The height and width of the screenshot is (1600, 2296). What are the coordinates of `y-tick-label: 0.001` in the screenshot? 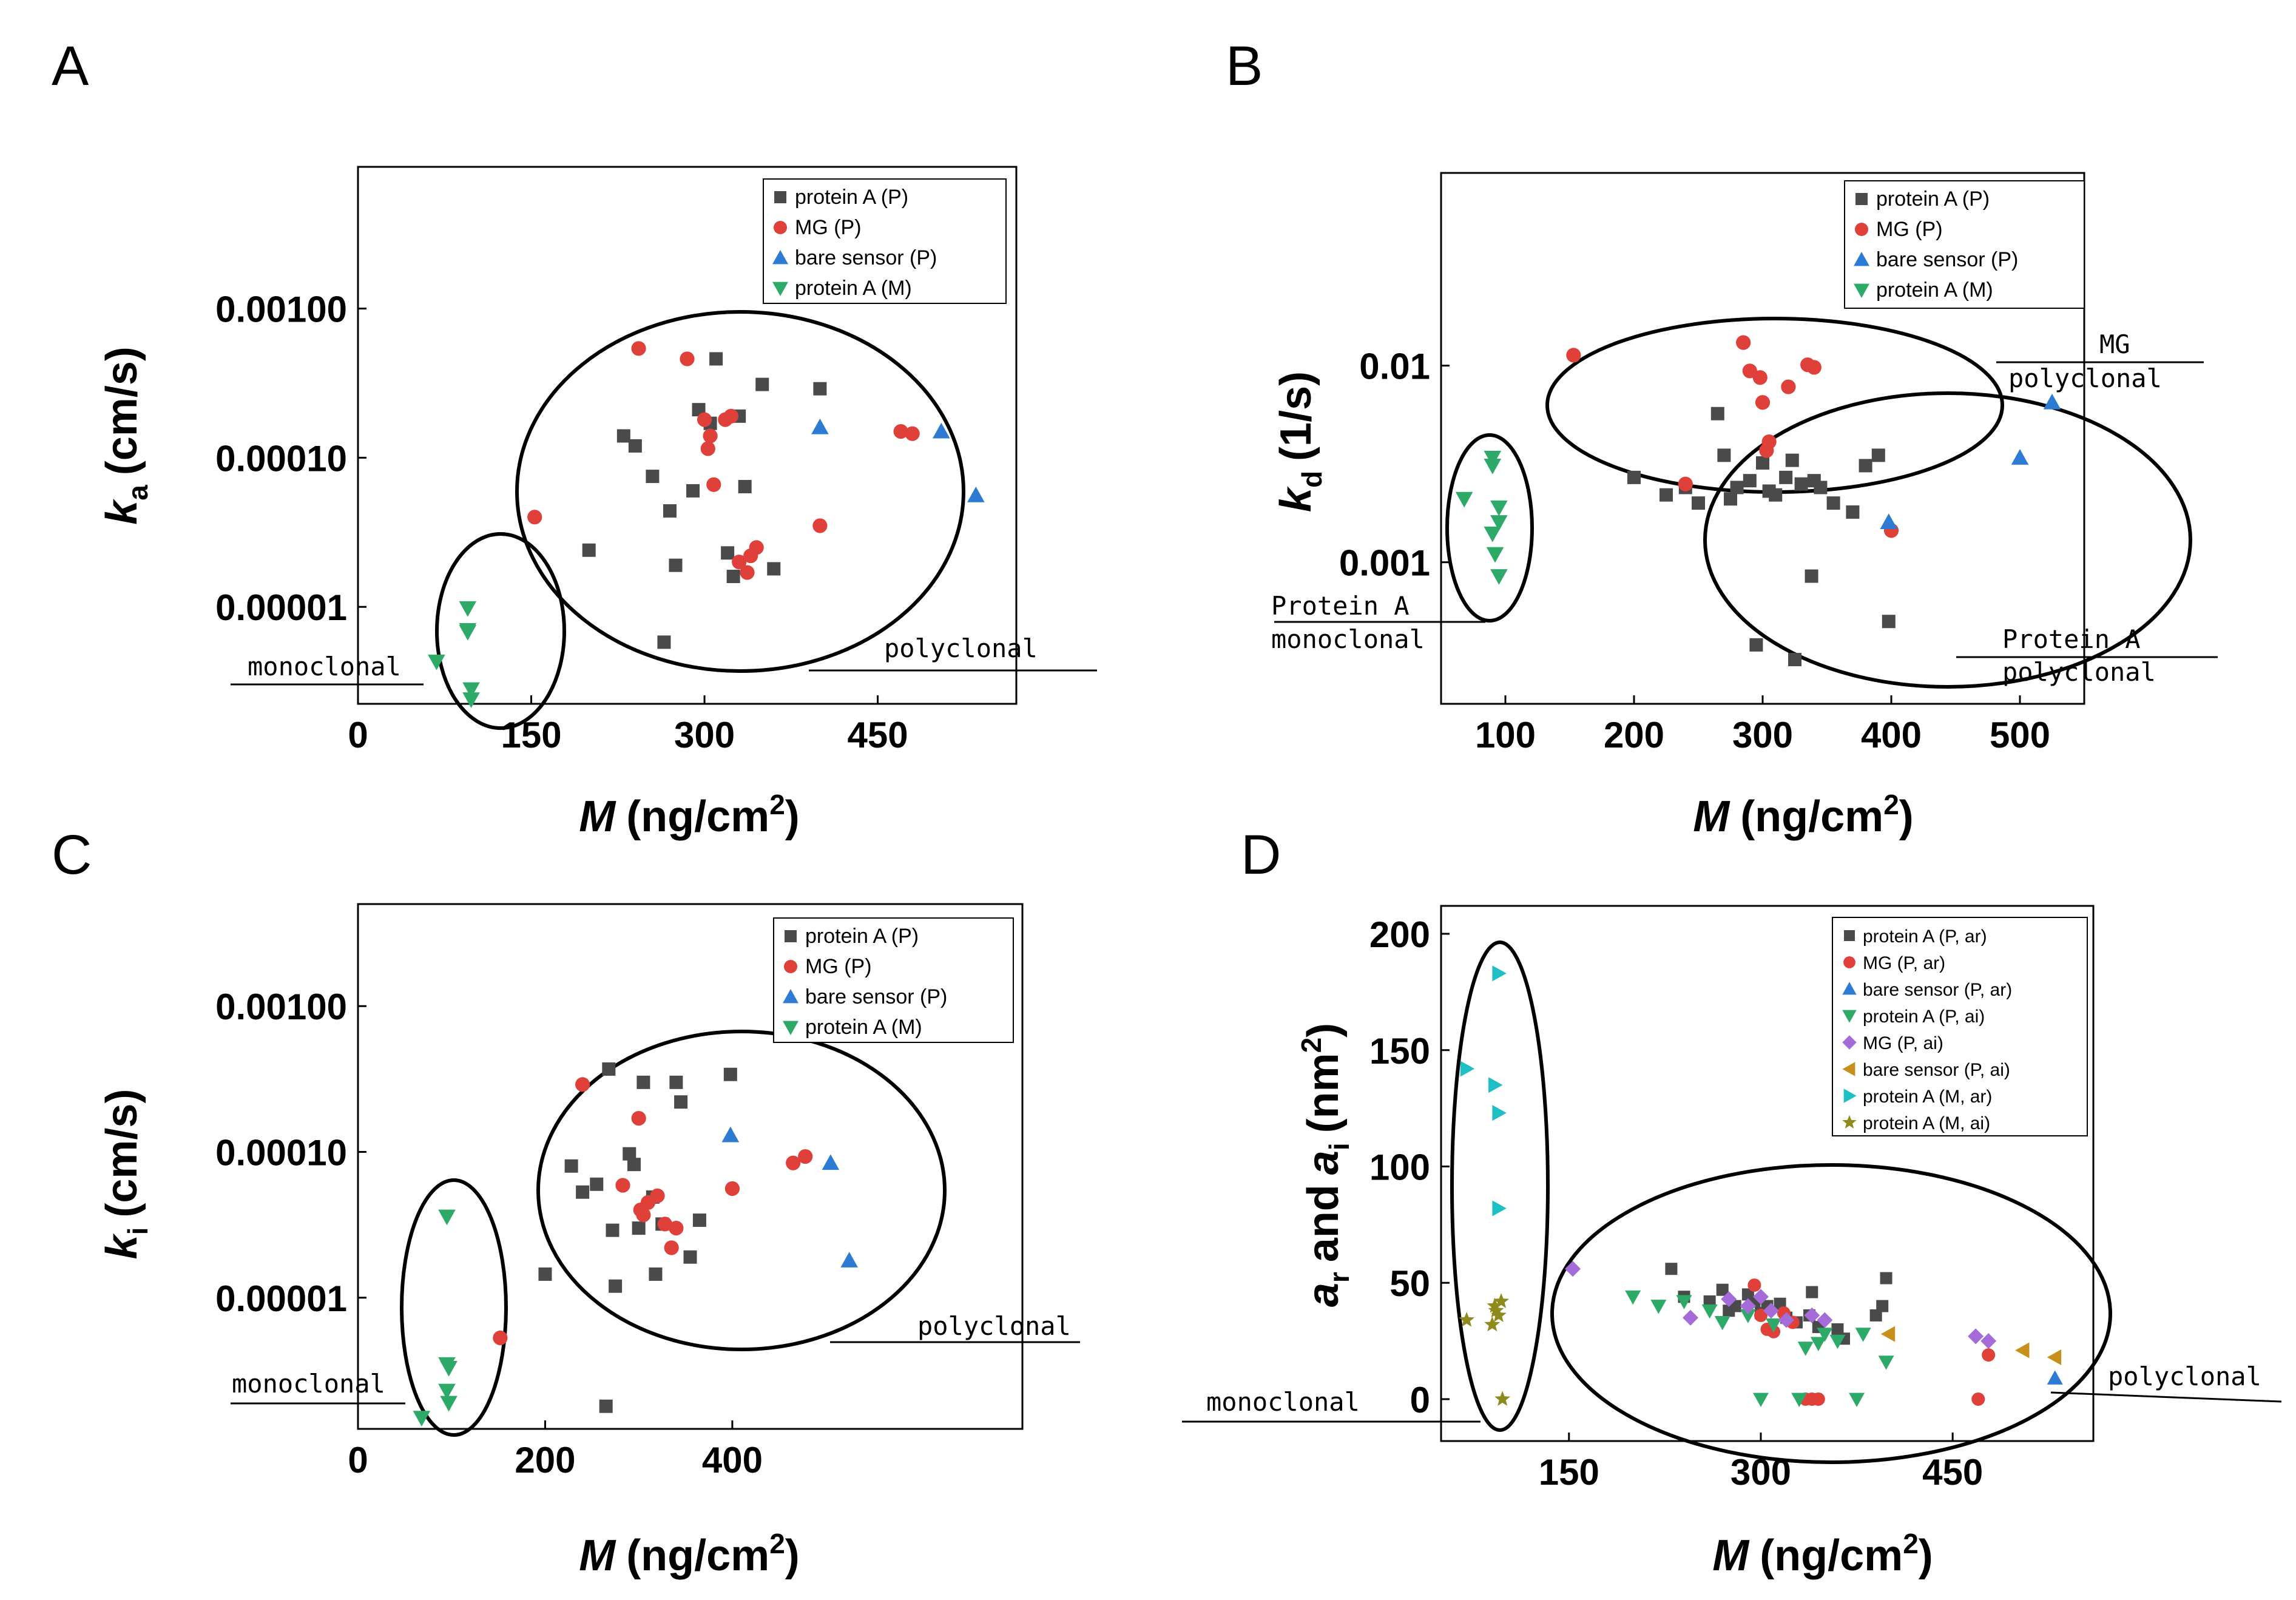 It's located at (1384, 563).